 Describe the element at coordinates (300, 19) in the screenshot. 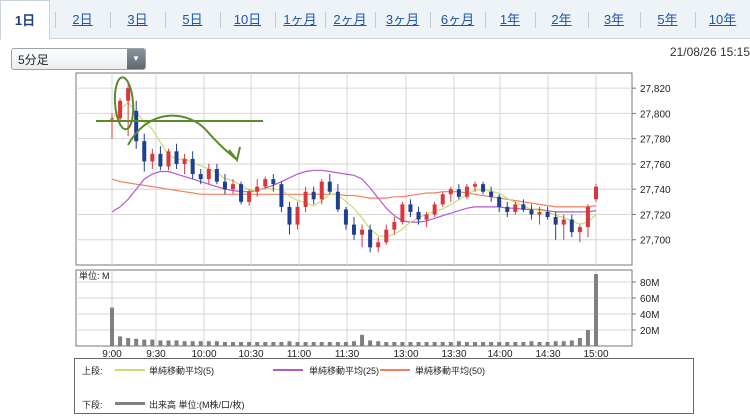

I see `tab-5: 1ヶ月` at that location.